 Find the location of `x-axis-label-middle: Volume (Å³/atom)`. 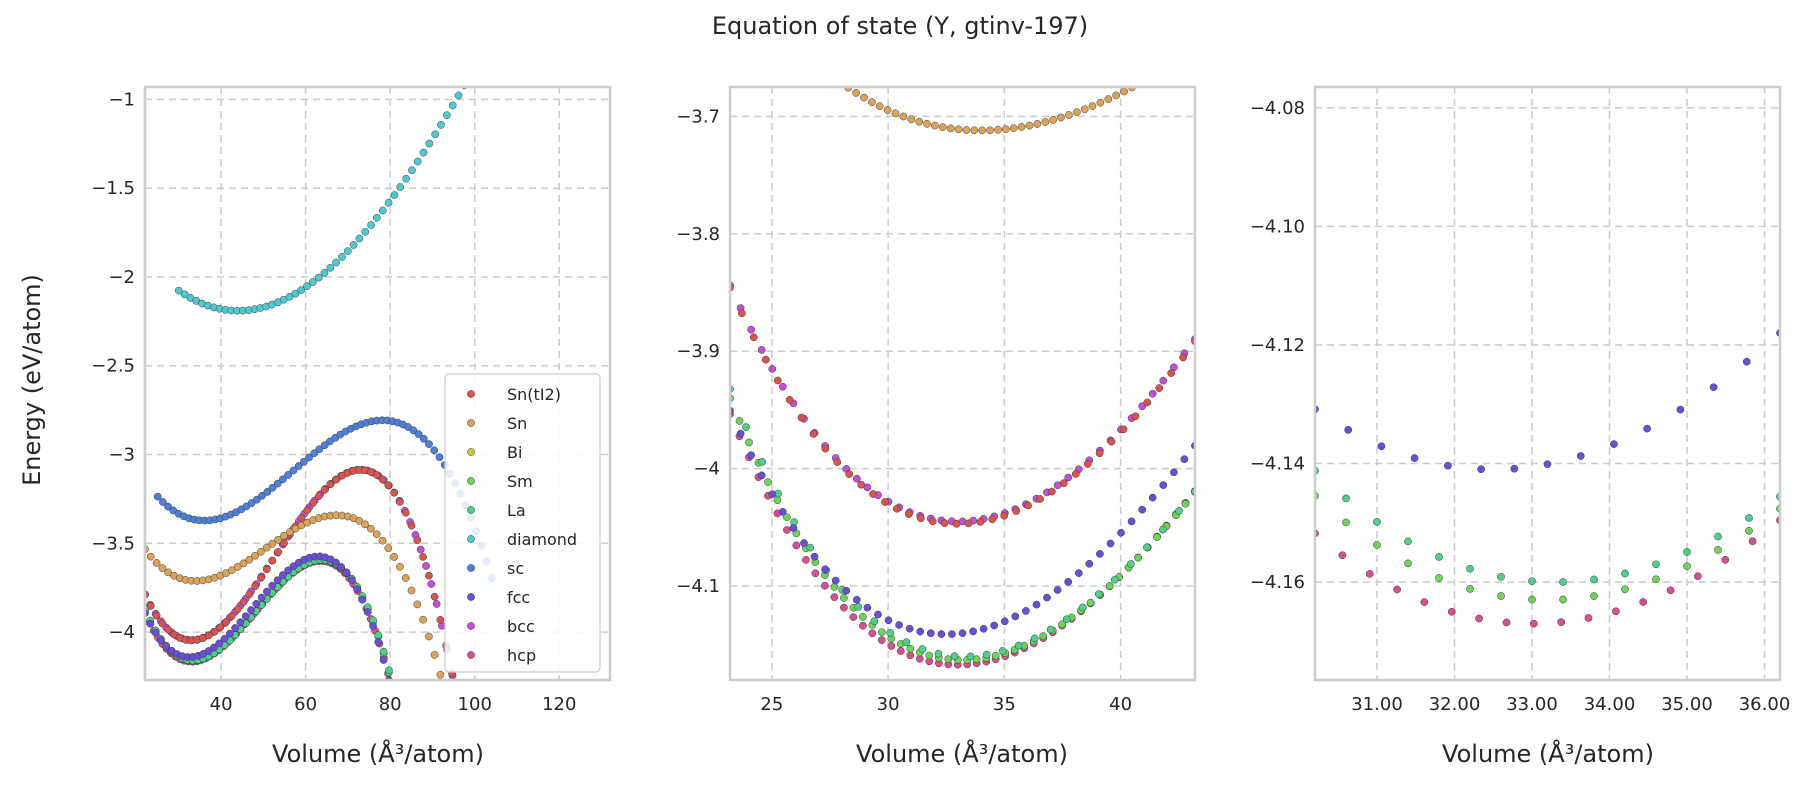

x-axis-label-middle: Volume (Å³/atom) is located at coordinates (962, 753).